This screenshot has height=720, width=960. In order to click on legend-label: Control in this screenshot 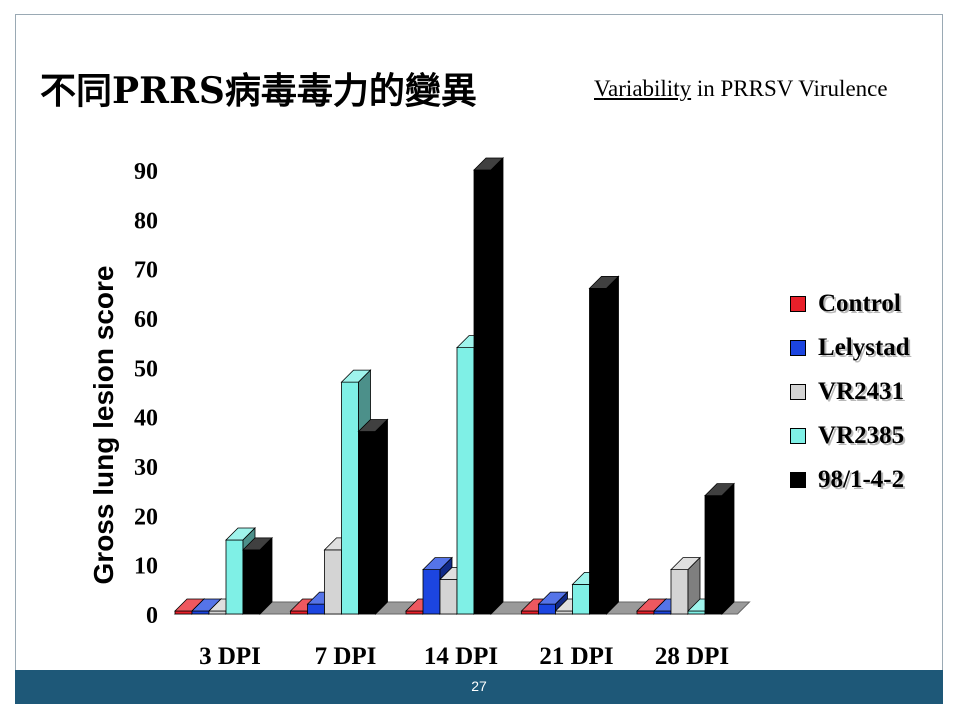, I will do `click(859, 303)`.